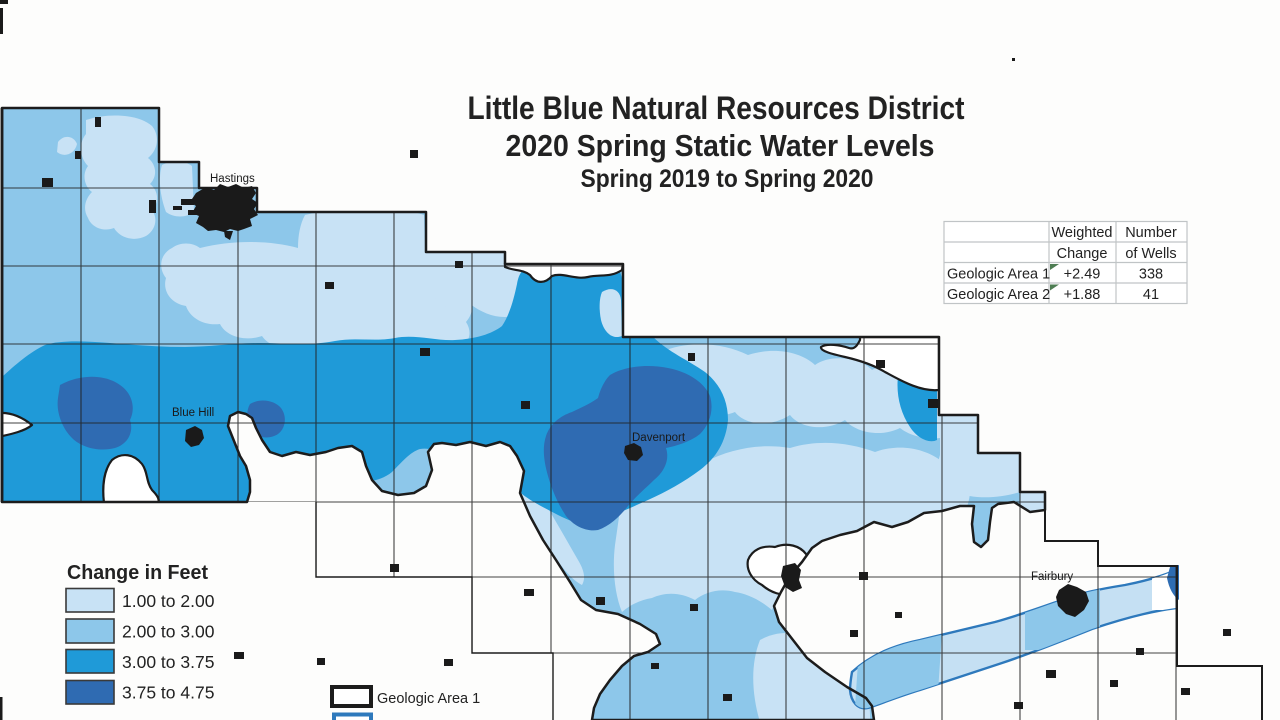 This screenshot has width=1280, height=720. I want to click on svg-text: Fairbury, so click(1052, 577).